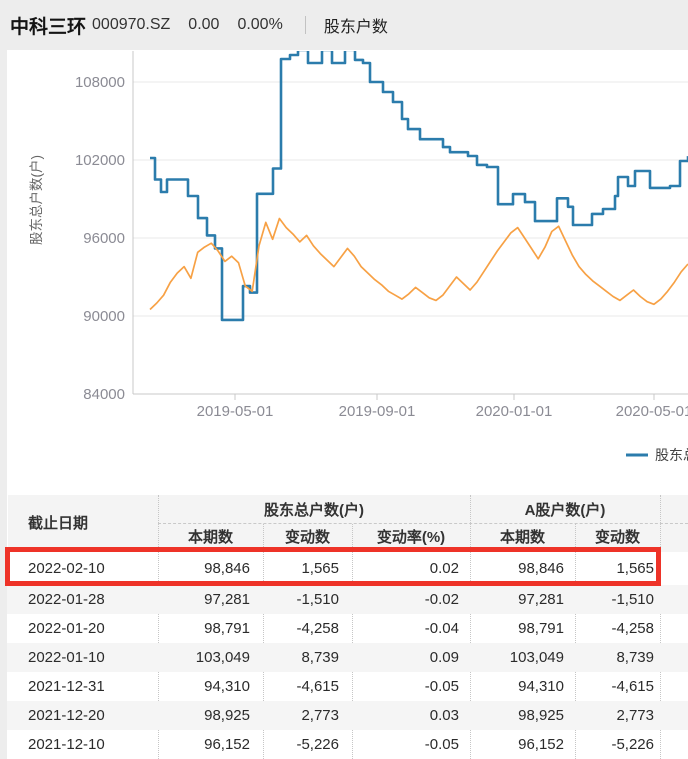 This screenshot has height=759, width=688. I want to click on cell-date: 2022-01-28, so click(66, 599).